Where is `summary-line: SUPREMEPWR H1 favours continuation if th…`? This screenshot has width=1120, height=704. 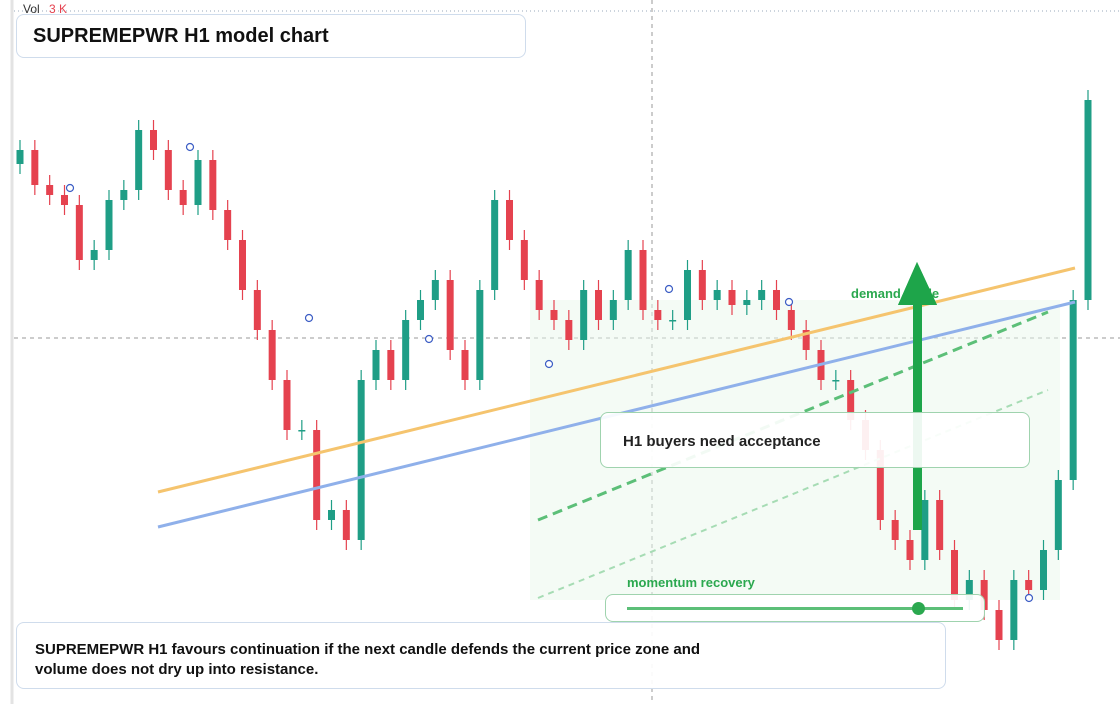
summary-line: SUPREMEPWR H1 favours continuation if th… is located at coordinates (368, 649).